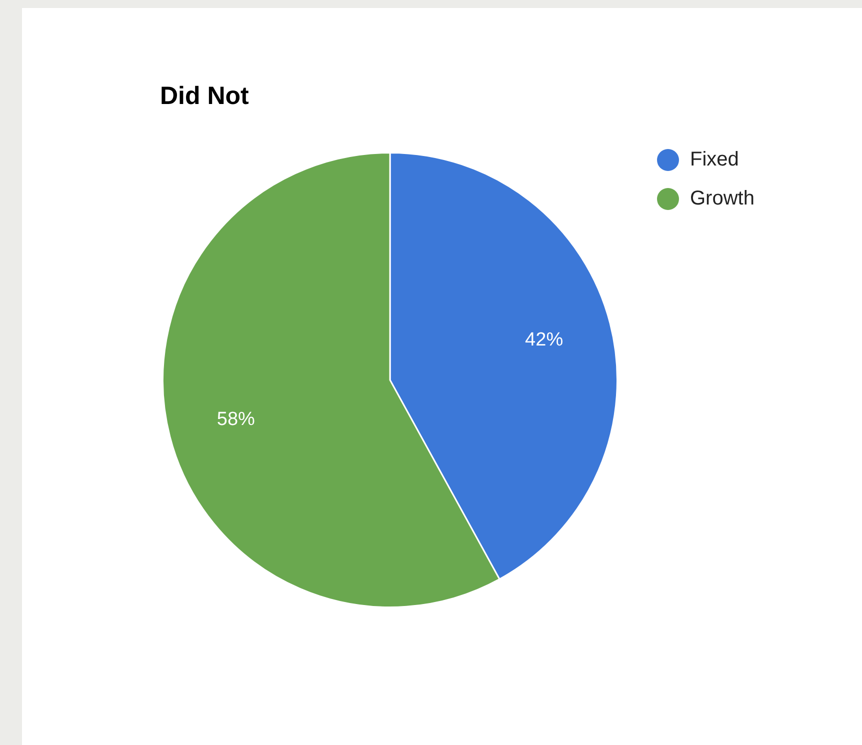  What do you see at coordinates (544, 340) in the screenshot?
I see `data-label: 42%` at bounding box center [544, 340].